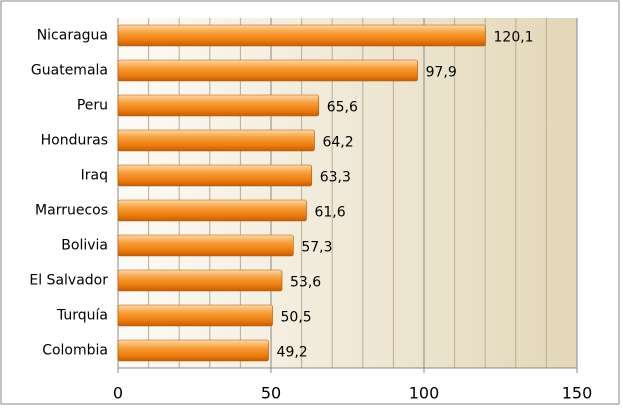 This screenshot has width=623, height=411. What do you see at coordinates (577, 393) in the screenshot?
I see `x-tick-label: 150` at bounding box center [577, 393].